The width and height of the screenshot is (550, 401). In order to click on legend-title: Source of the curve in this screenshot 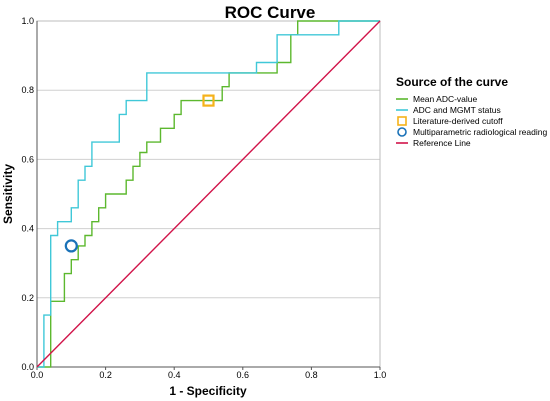, I will do `click(452, 82)`.